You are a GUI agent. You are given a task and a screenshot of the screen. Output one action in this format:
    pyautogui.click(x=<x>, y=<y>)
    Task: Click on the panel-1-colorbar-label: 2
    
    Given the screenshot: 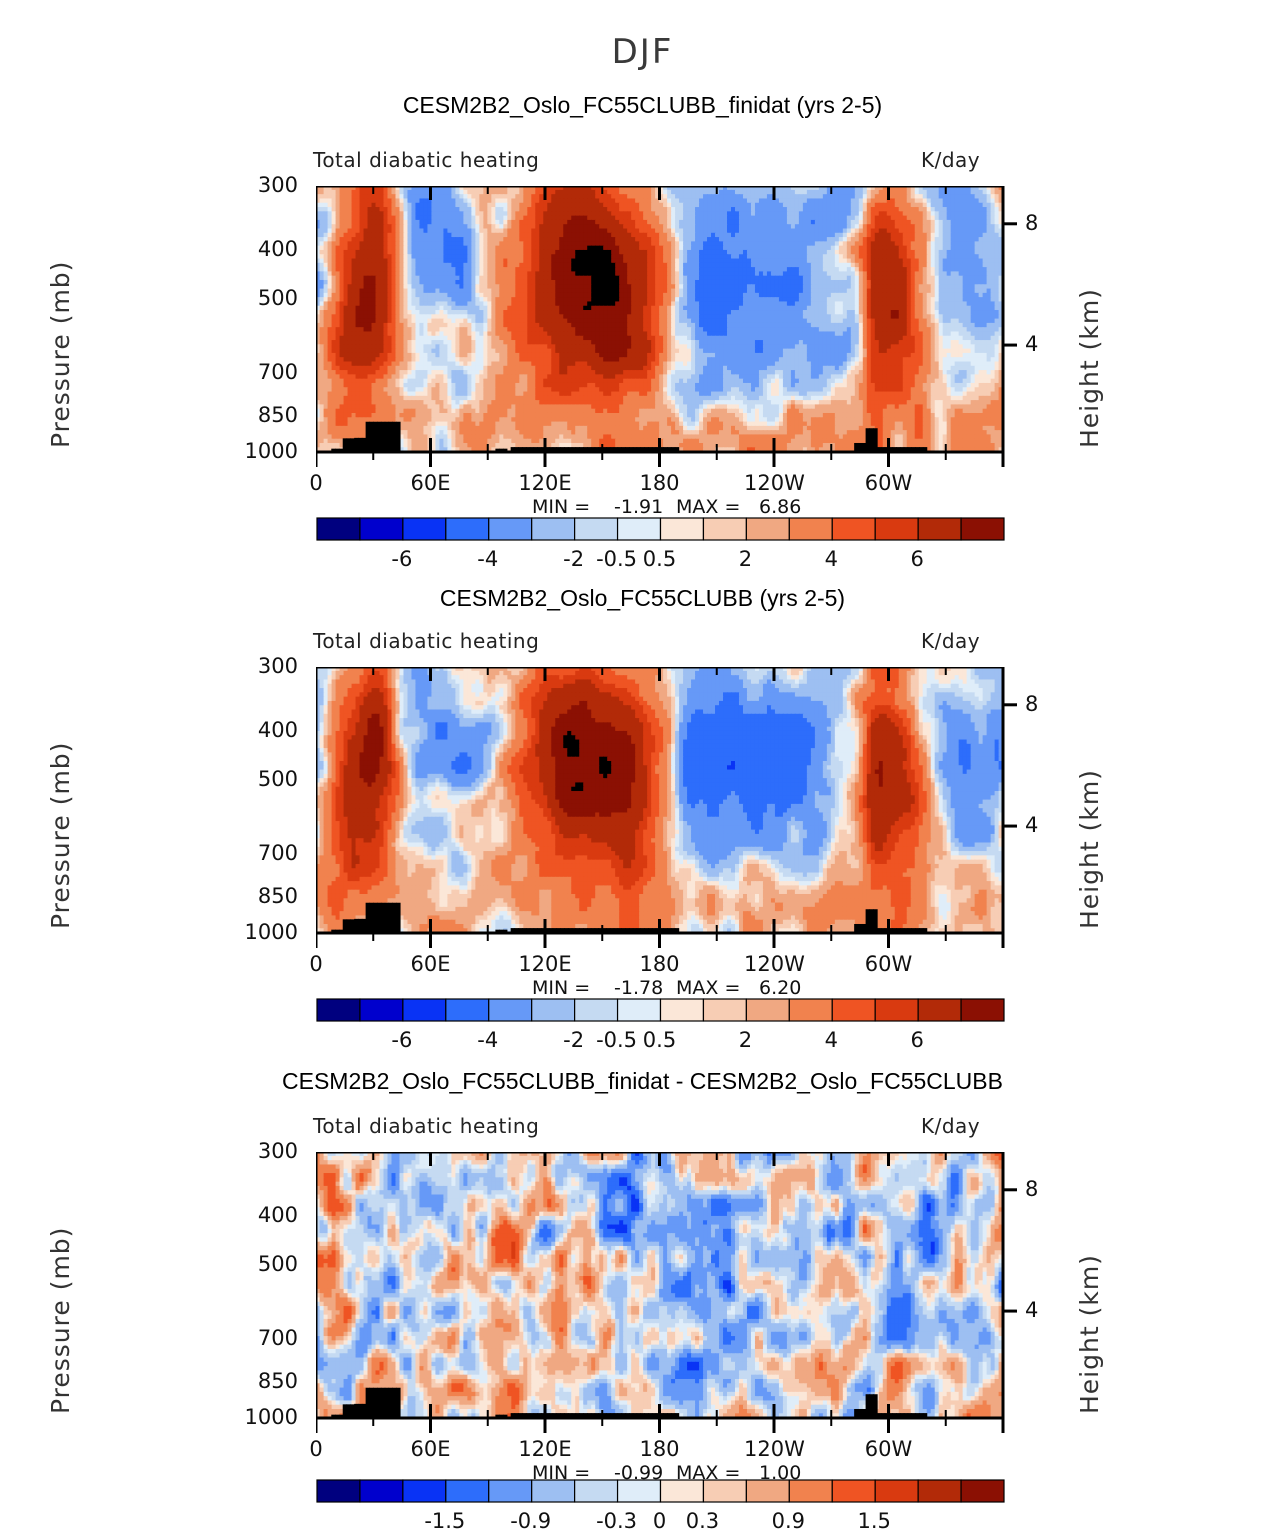 What is the action you would take?
    pyautogui.click(x=745, y=559)
    